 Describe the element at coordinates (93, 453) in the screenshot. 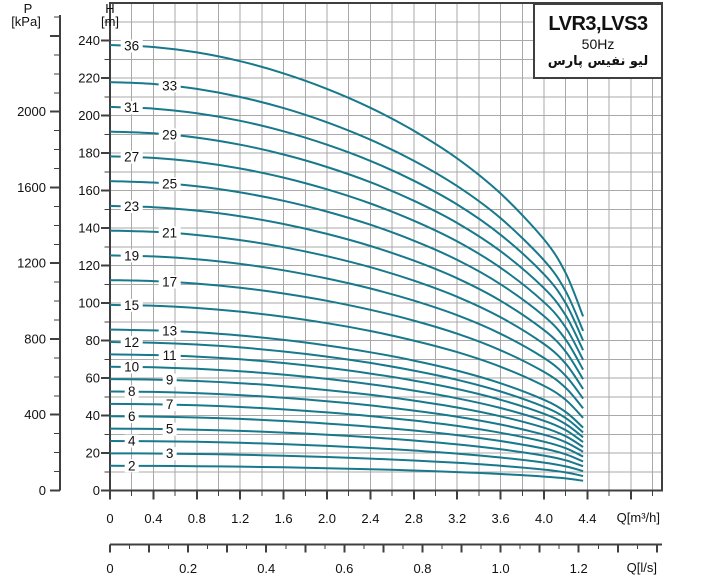

I see `svg-text: 20` at that location.